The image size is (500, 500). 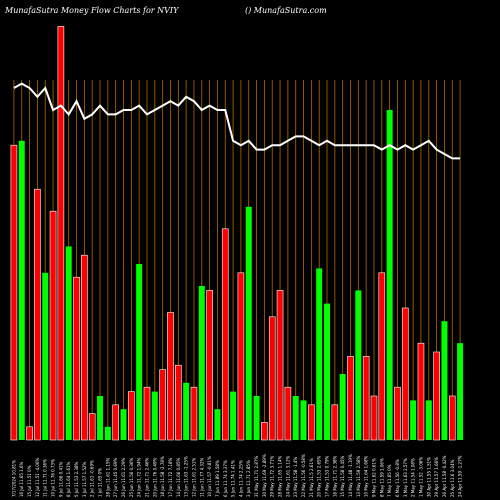 What do you see at coordinates (193, 477) in the screenshot?
I see `x-tick-label: 12 Jun 11.61 2.51%` at bounding box center [193, 477].